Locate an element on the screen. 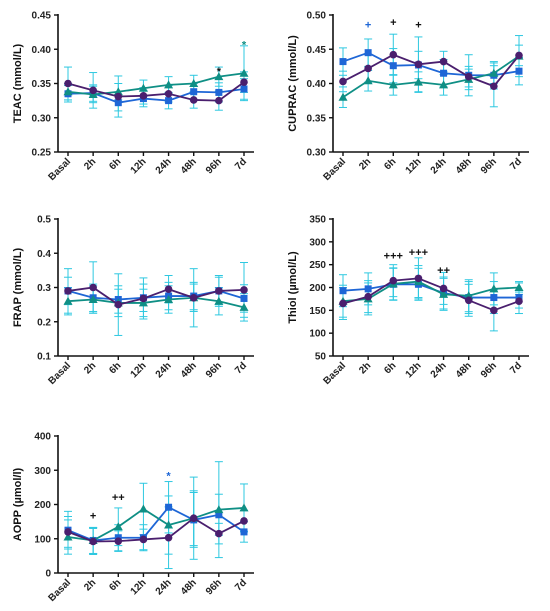  y-tick-label: 0.2 is located at coordinates (44, 322).